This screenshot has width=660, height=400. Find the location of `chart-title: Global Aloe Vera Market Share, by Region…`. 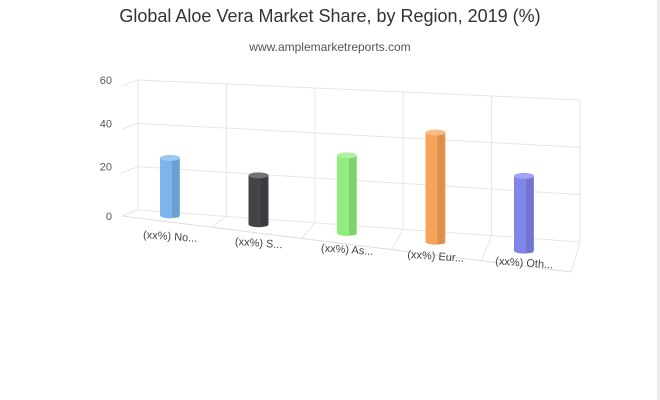

chart-title: Global Aloe Vera Market Share, by Region… is located at coordinates (330, 16).